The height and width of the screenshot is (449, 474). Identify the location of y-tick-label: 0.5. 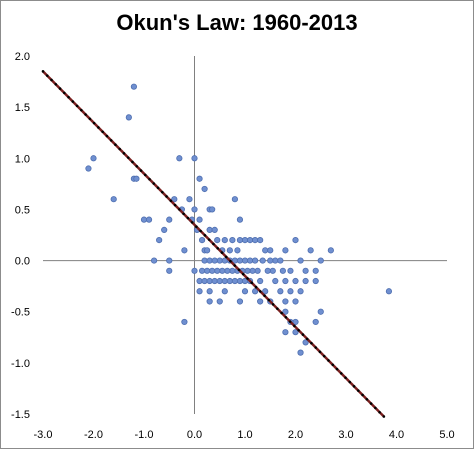
(22, 210).